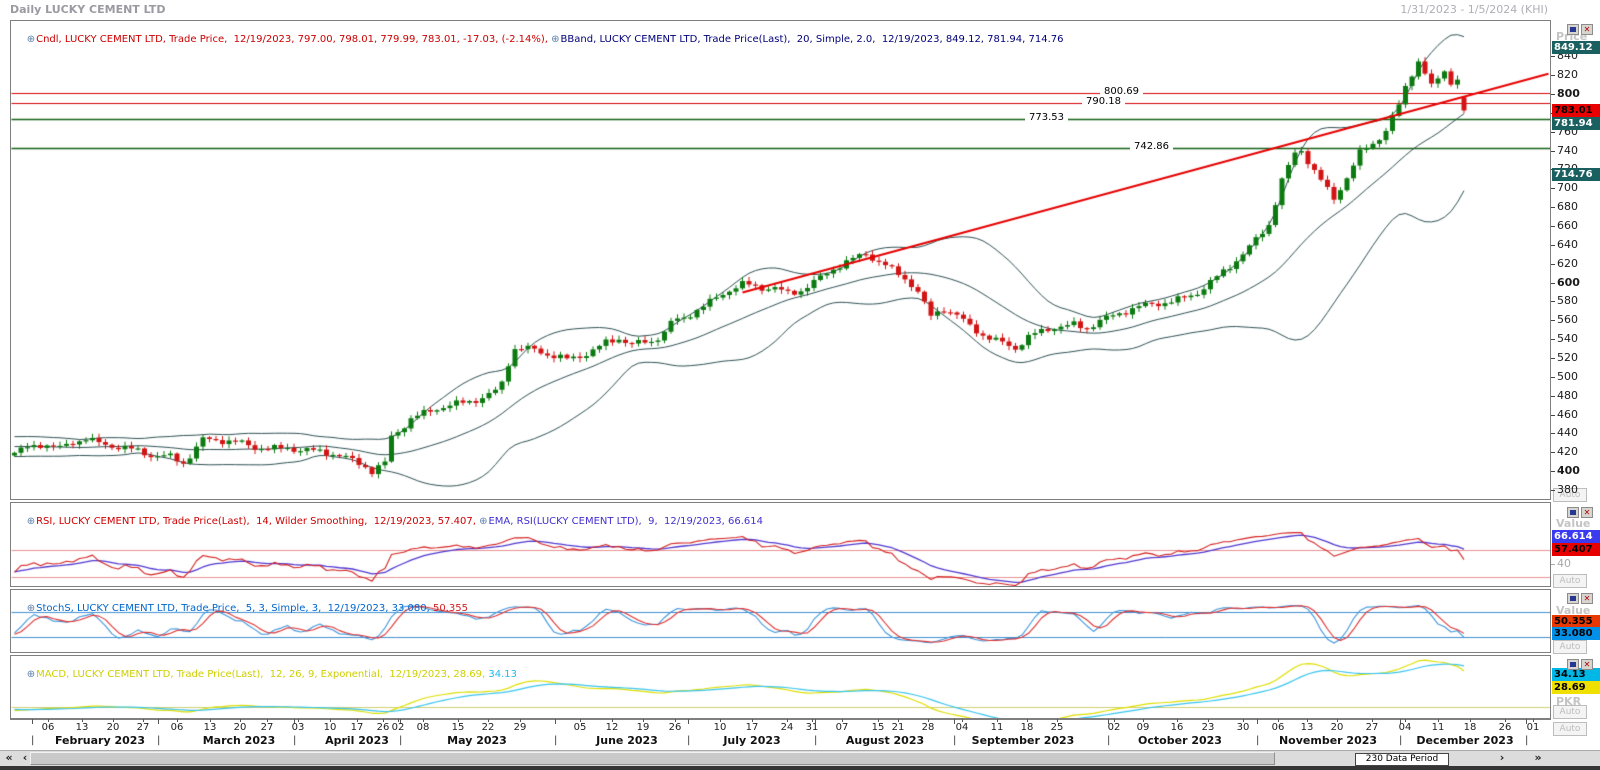 This screenshot has height=770, width=1600. What do you see at coordinates (1180, 740) in the screenshot?
I see `month-label: October 2023` at bounding box center [1180, 740].